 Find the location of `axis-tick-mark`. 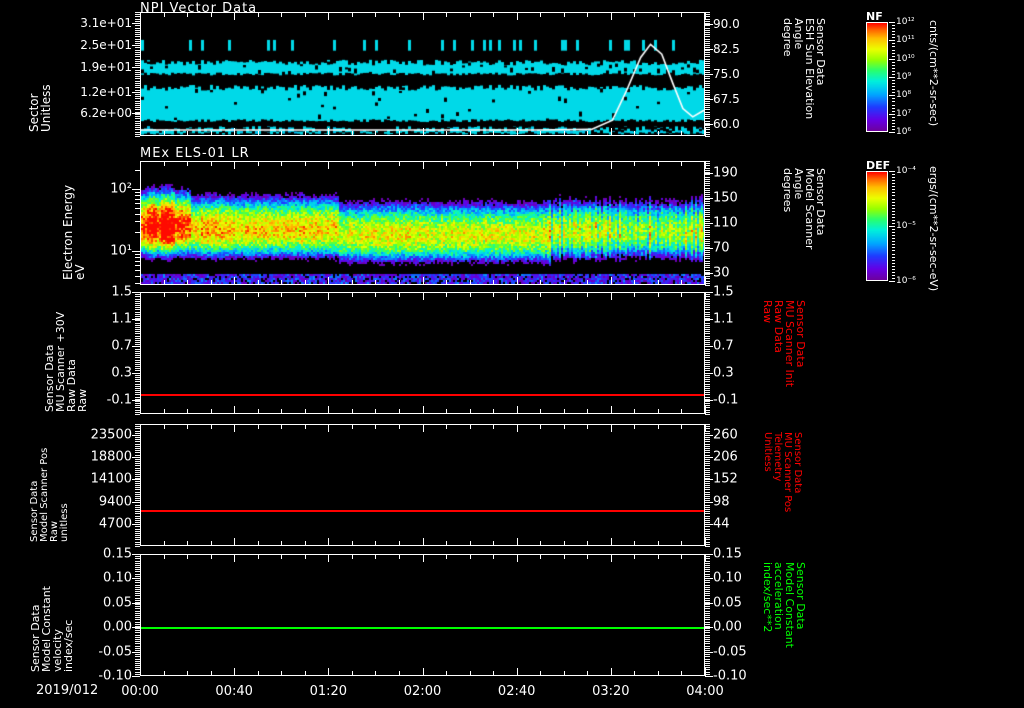

axis-tick-mark is located at coordinates (709, 273).